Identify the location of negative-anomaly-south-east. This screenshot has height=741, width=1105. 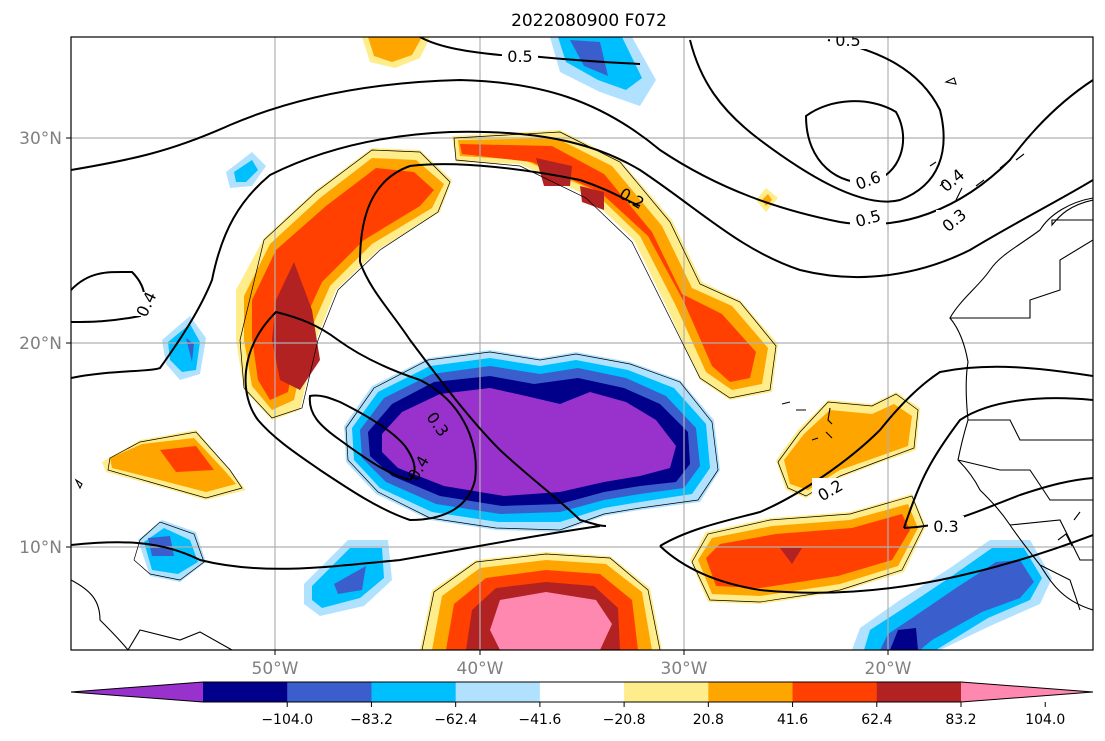
(952, 595).